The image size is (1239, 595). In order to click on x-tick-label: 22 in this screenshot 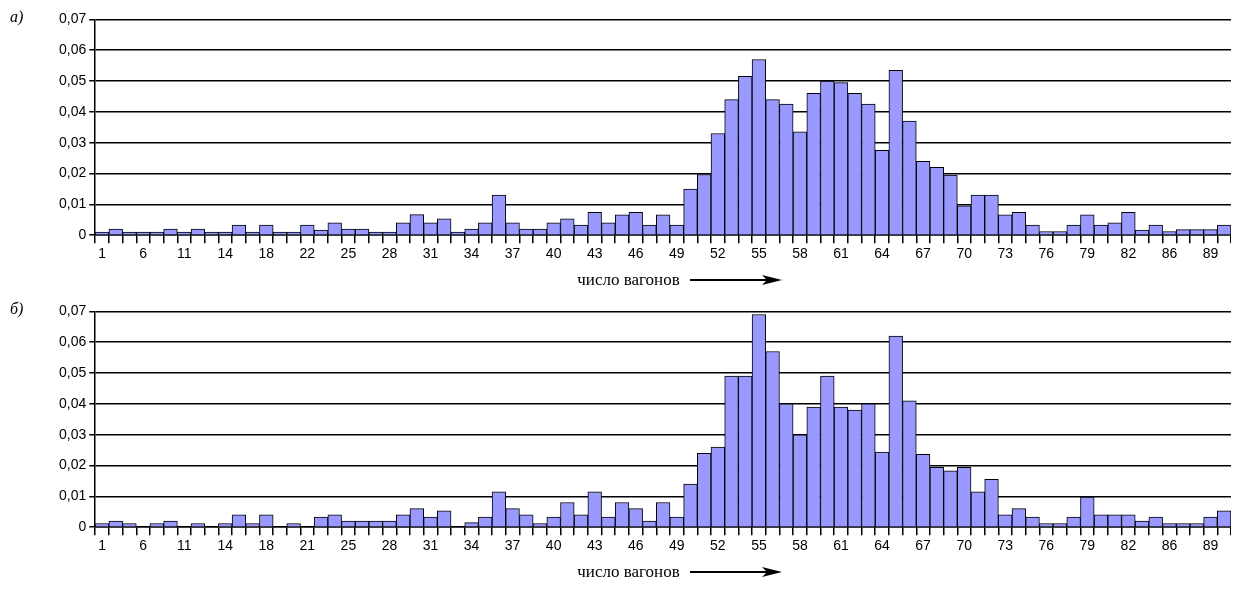, I will do `click(307, 253)`.